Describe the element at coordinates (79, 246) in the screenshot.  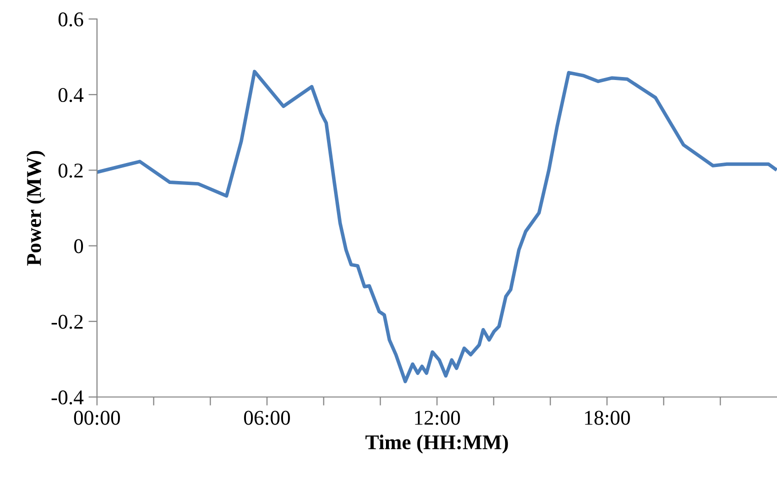
I see `y-tick-label: 0` at that location.